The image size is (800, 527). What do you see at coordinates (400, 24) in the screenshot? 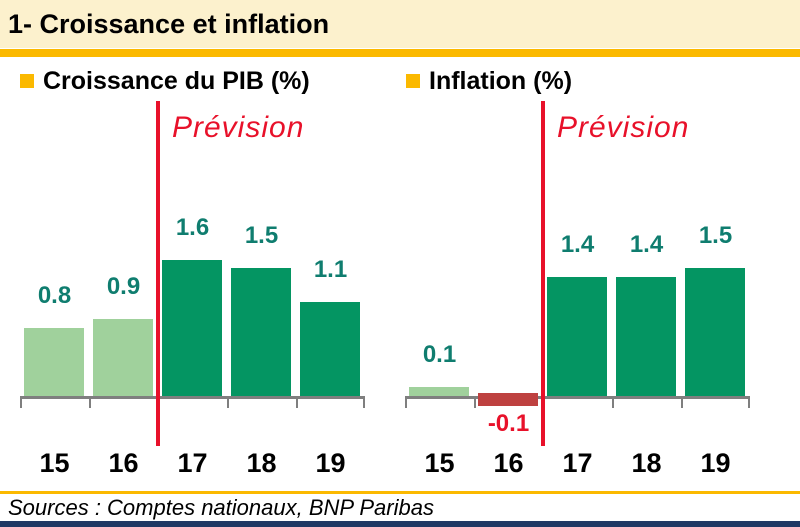
I see `header-banner: 1- Croissance et inflation` at bounding box center [400, 24].